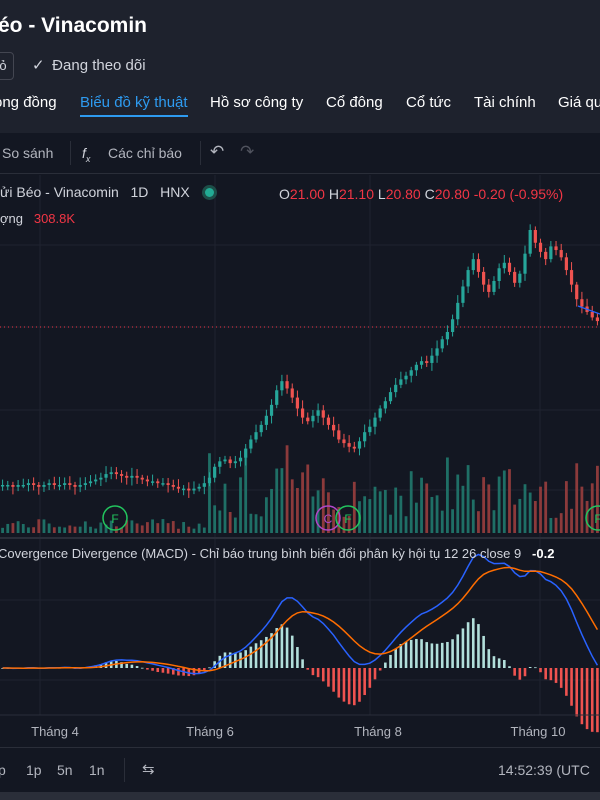 The height and width of the screenshot is (800, 600). I want to click on chart-toolbar: So sánh fx Các chỉ báo ↶ ↷, so click(300, 153).